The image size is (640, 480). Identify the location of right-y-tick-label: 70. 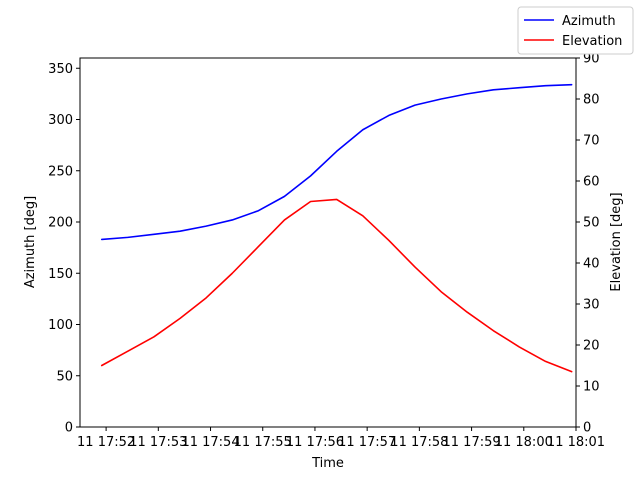
(591, 141).